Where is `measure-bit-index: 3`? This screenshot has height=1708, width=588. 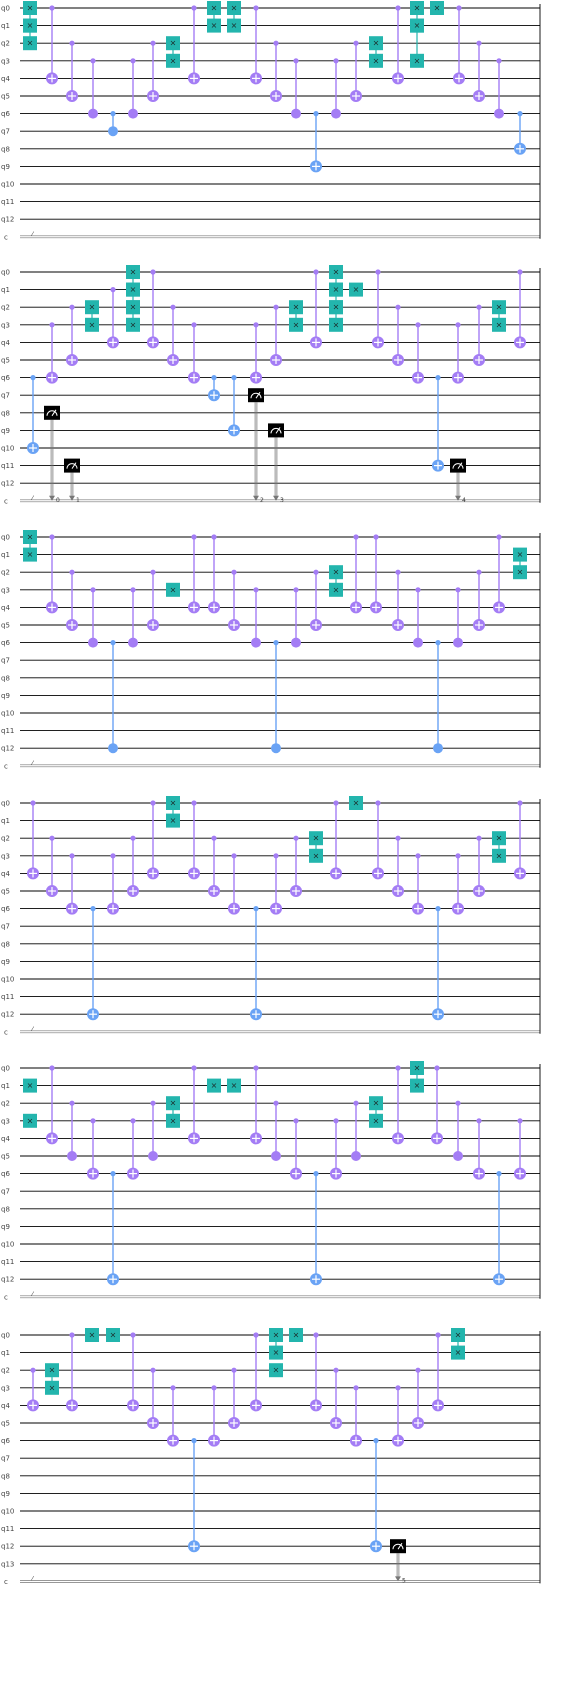 measure-bit-index: 3 is located at coordinates (282, 500).